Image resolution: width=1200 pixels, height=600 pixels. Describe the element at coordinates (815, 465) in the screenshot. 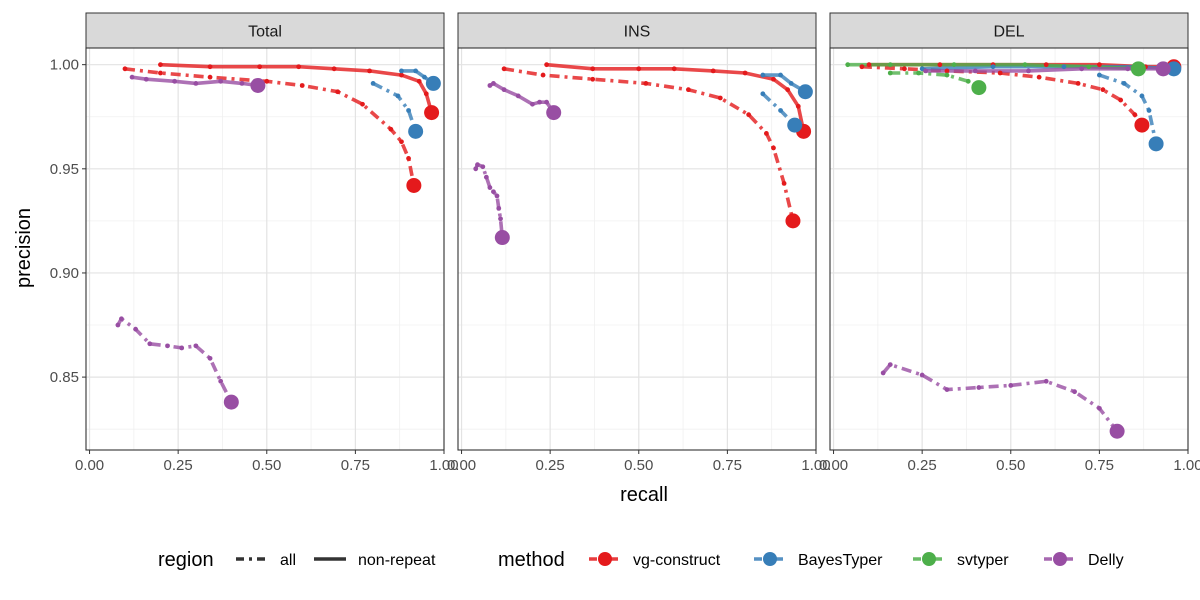

I see `x-tick-label: 1.00` at that location.